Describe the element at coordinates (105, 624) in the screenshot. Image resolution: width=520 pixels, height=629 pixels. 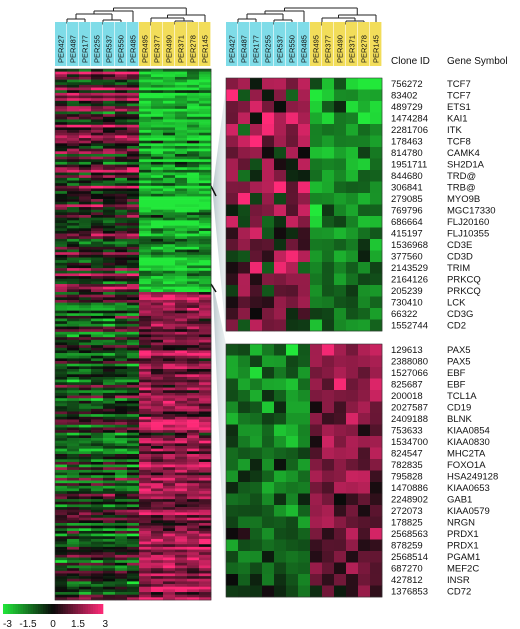
I see `scale-tick-label: 3` at that location.